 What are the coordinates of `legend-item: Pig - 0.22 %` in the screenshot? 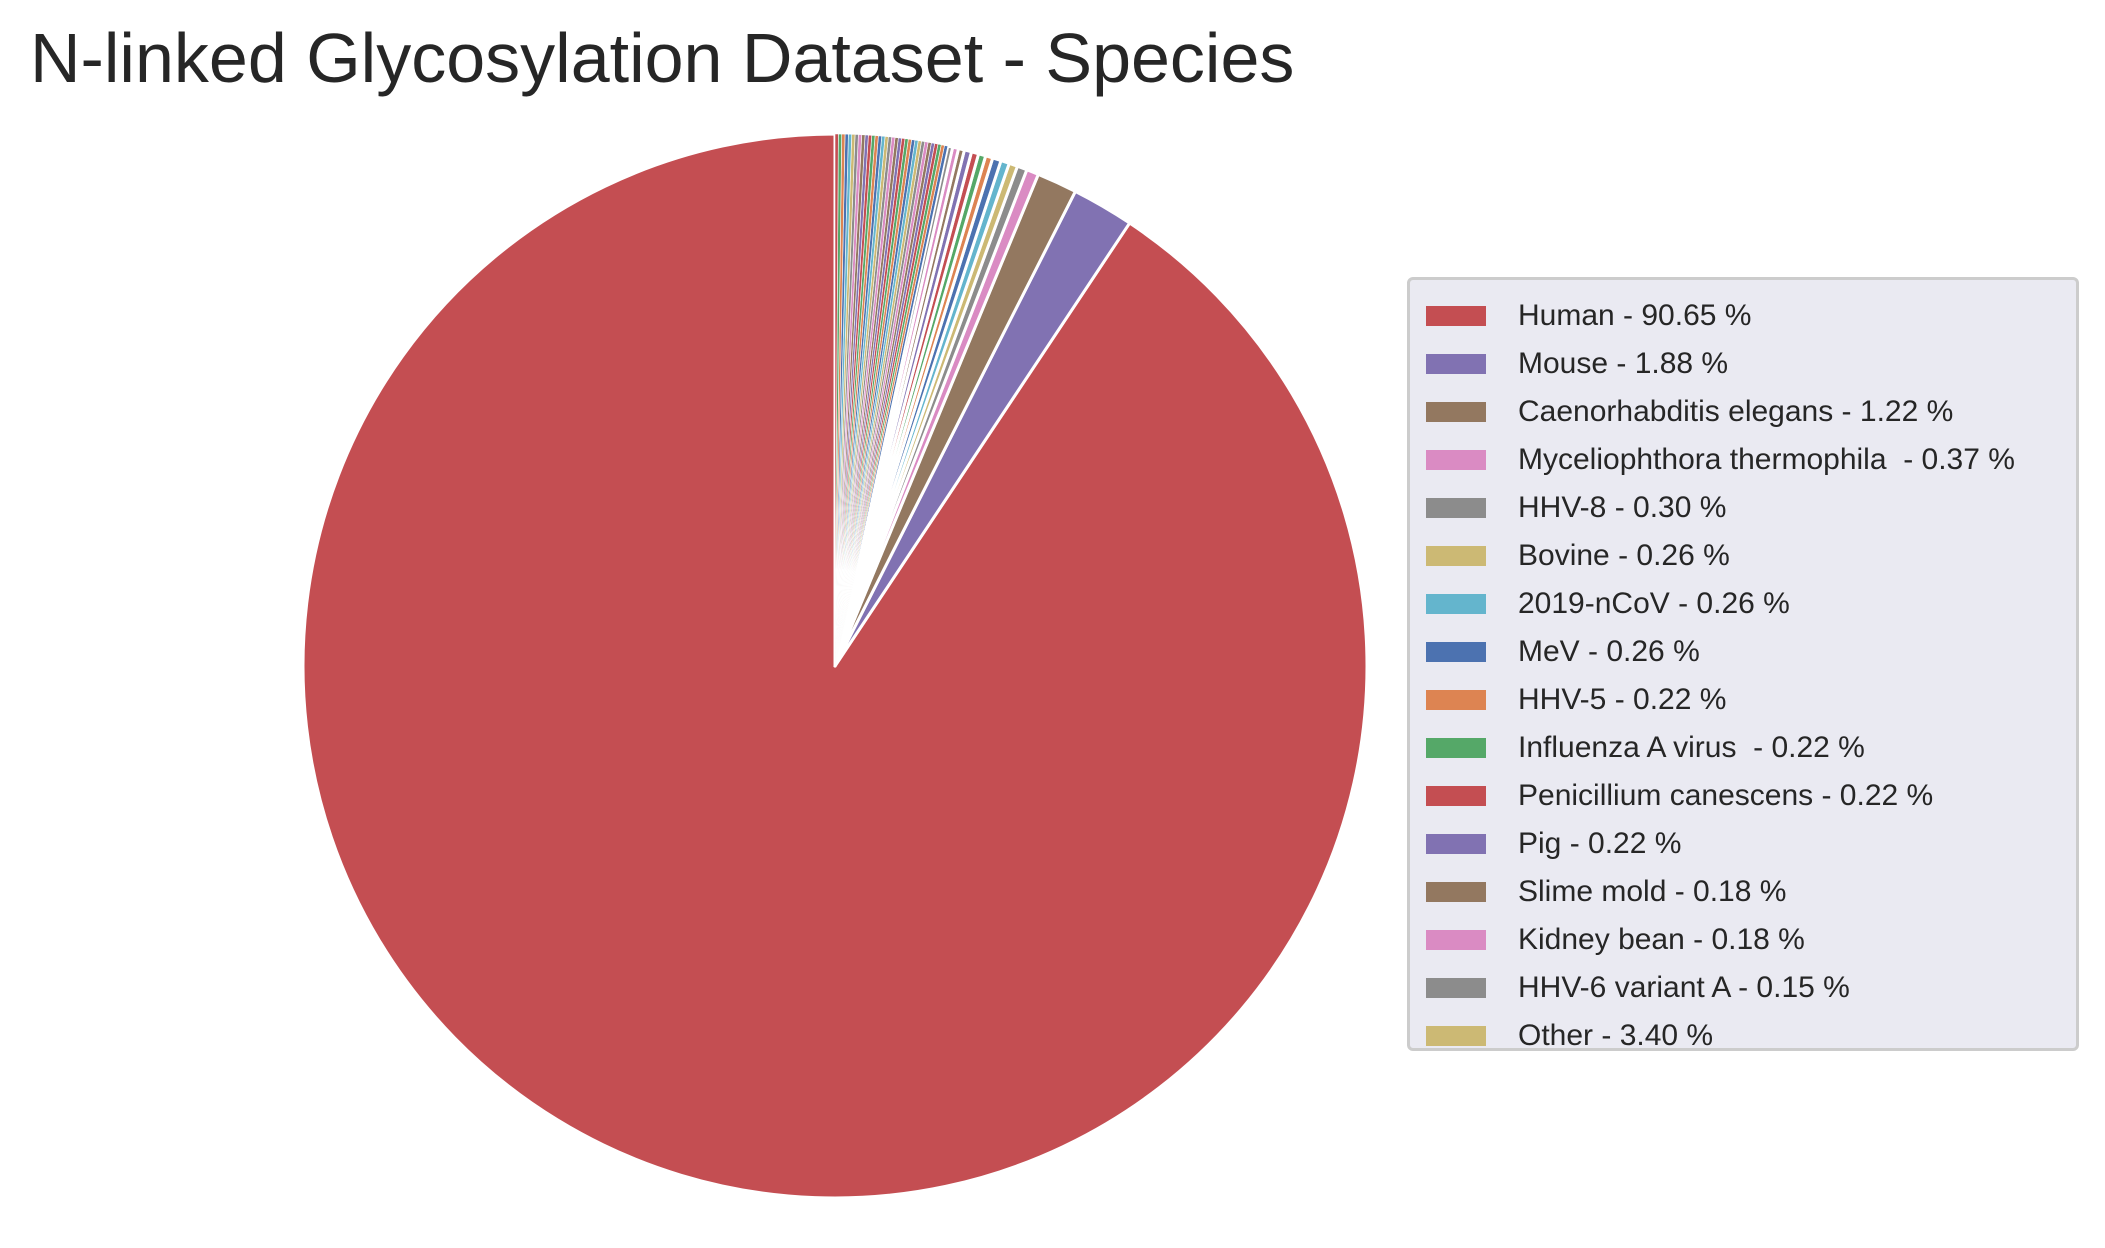 It's located at (1750, 844).